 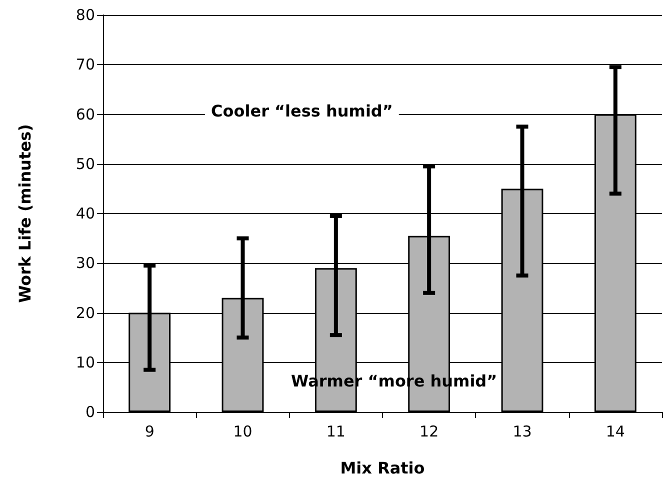 What do you see at coordinates (85, 65) in the screenshot?
I see `y-tick-label: 70` at bounding box center [85, 65].